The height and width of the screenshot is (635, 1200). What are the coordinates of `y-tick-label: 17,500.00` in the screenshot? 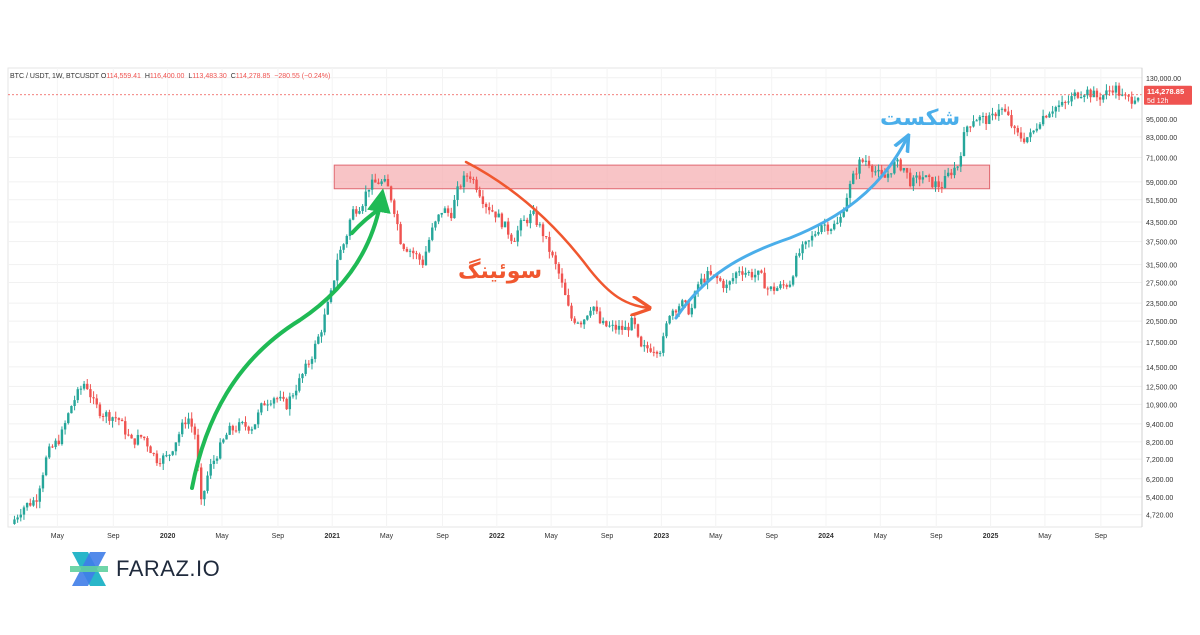 It's located at (1161, 343).